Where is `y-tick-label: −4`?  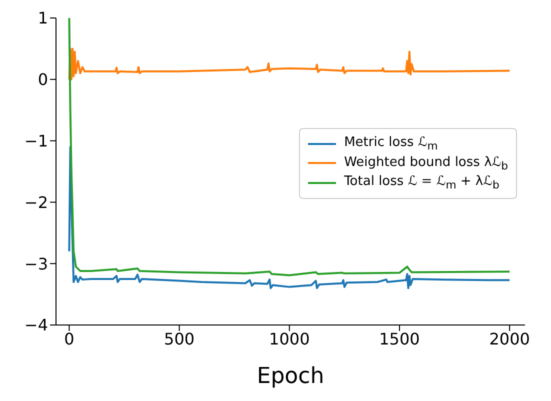 y-tick-label: −4 is located at coordinates (36, 325).